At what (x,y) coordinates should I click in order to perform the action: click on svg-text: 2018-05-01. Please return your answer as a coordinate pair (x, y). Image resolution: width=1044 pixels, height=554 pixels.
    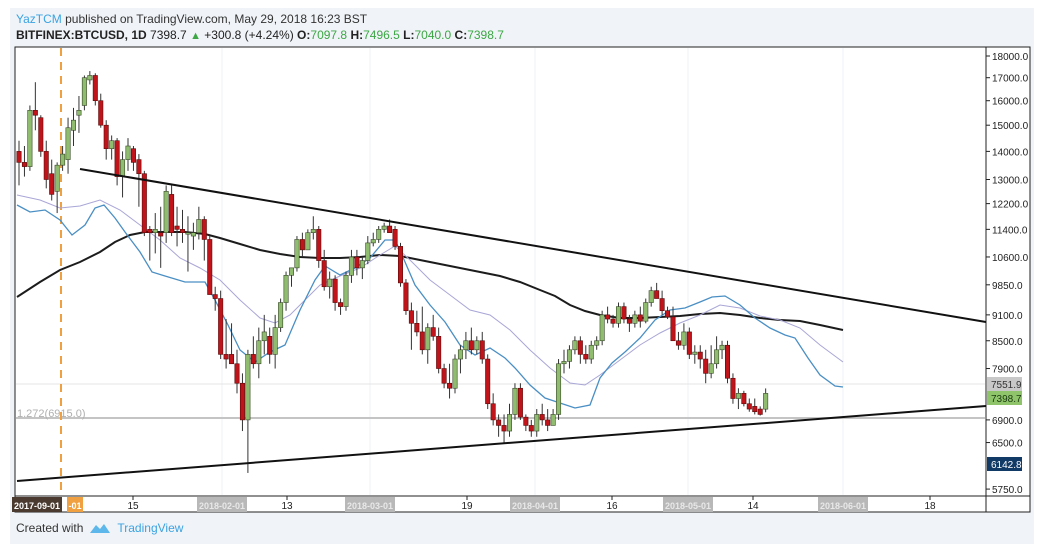
    Looking at the image, I should click on (688, 506).